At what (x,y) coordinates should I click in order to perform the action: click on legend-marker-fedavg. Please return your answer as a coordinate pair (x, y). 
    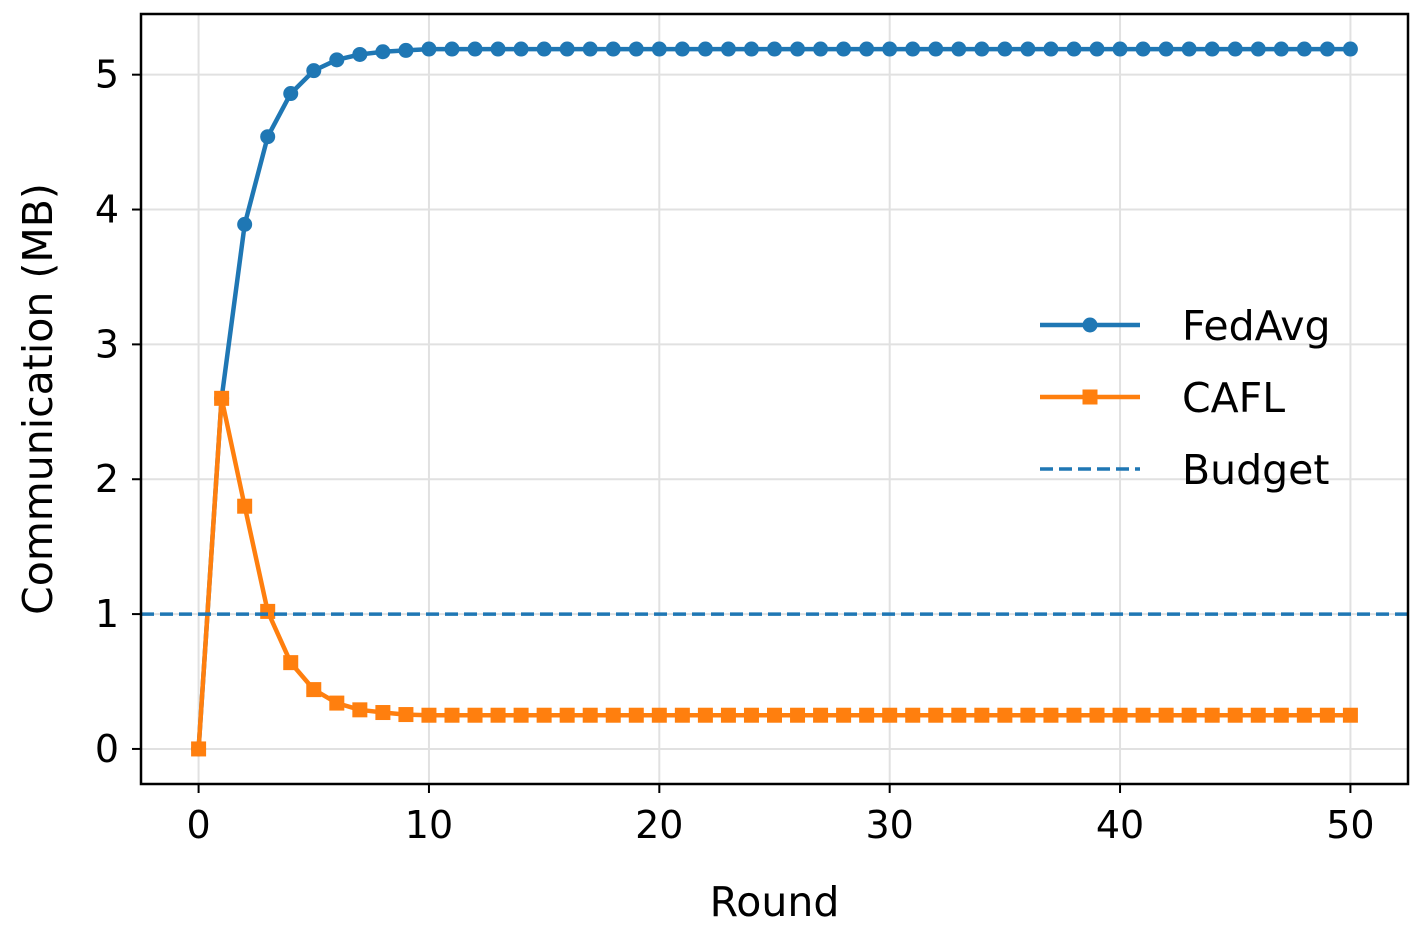
    Looking at the image, I should click on (1090, 325).